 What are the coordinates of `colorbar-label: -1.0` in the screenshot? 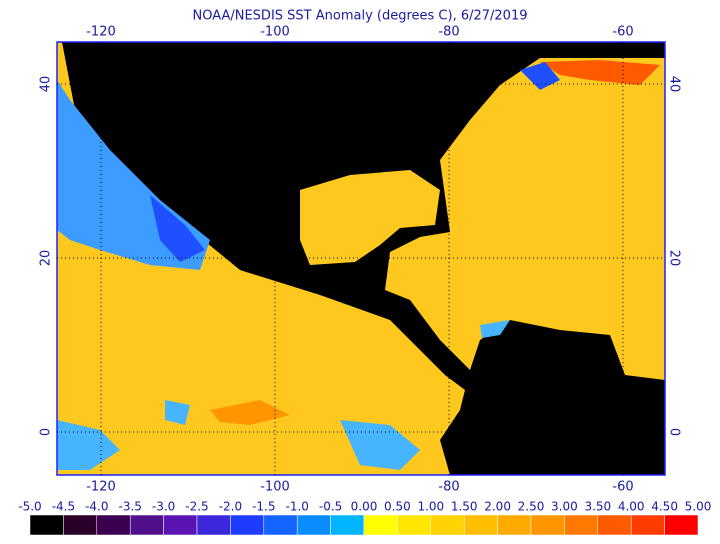 It's located at (296, 507).